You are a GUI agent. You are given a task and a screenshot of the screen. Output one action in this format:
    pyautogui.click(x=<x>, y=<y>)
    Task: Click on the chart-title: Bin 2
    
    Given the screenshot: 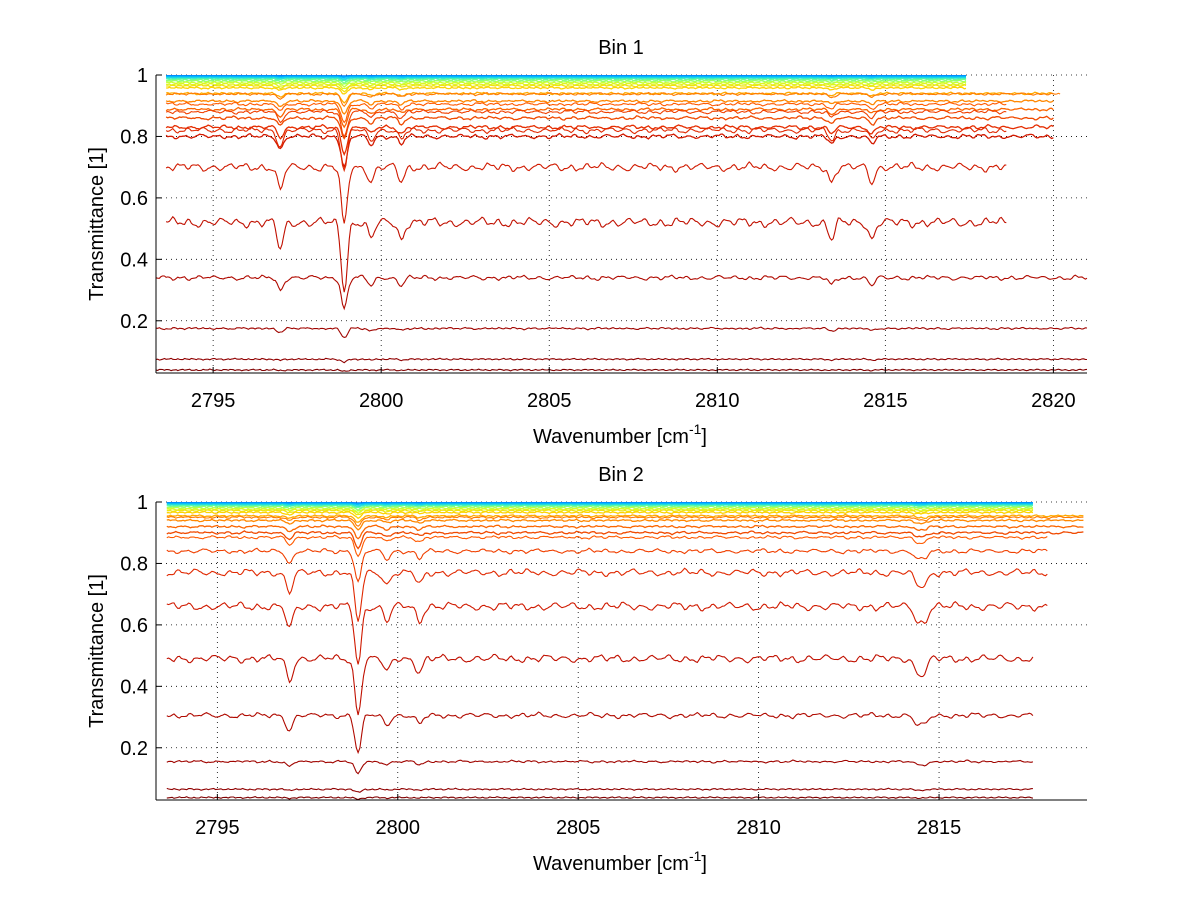 What is the action you would take?
    pyautogui.click(x=621, y=475)
    